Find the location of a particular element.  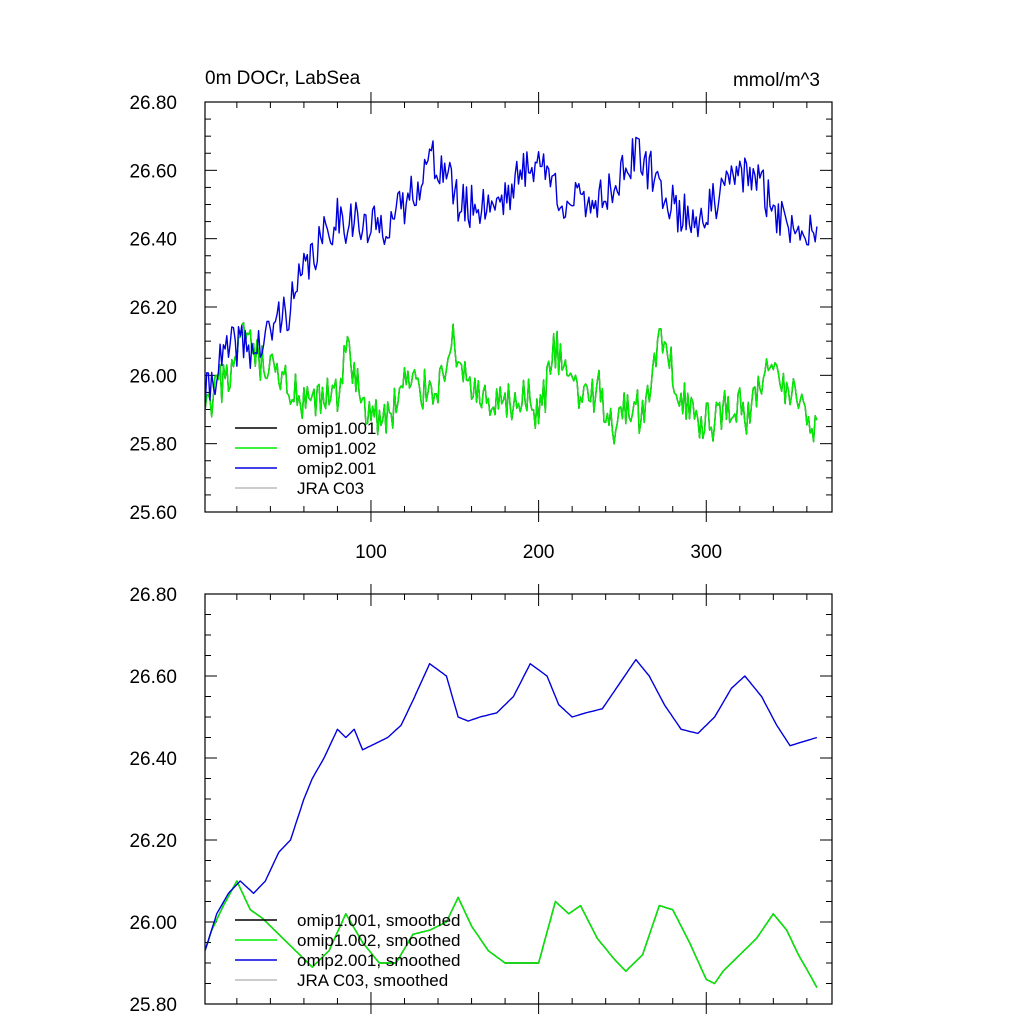

x-tick-label: 200 is located at coordinates (539, 552).